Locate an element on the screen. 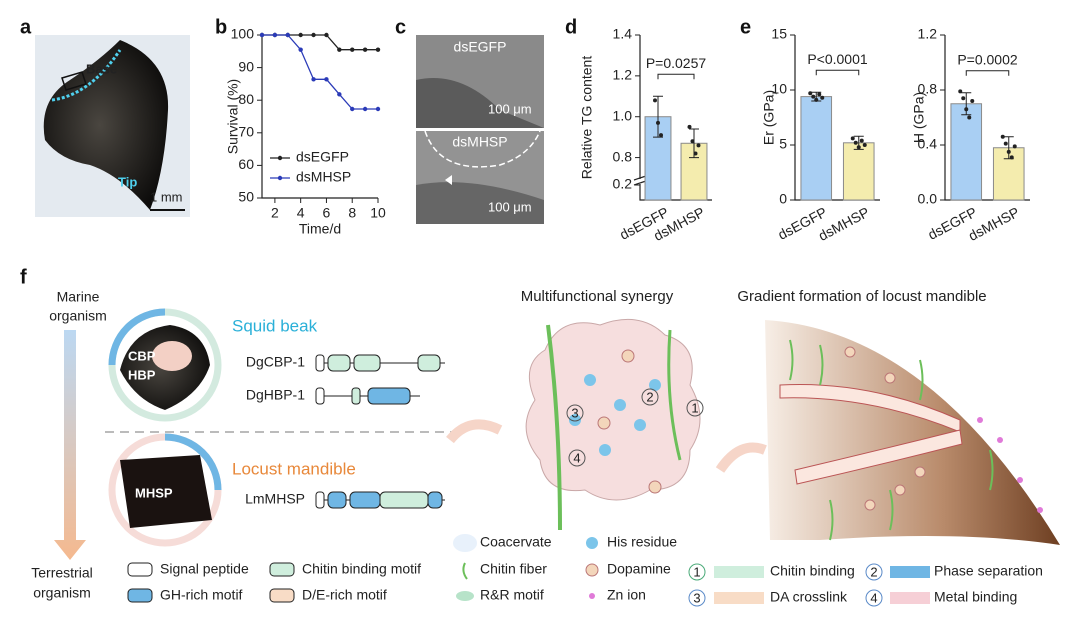 Image resolution: width=1080 pixels, height=618 pixels. panel-label: f is located at coordinates (23, 277).